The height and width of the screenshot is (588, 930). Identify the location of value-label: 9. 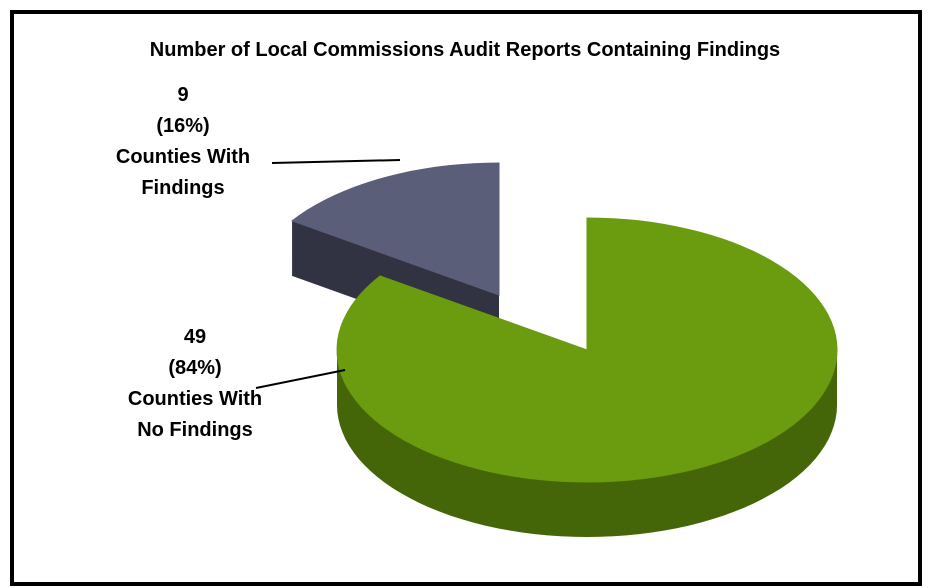
(183, 95).